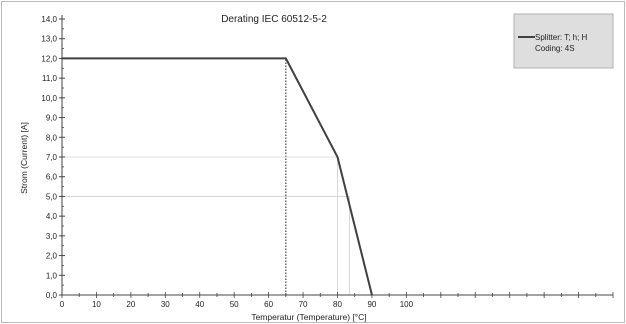 Image resolution: width=626 pixels, height=324 pixels. What do you see at coordinates (52, 295) in the screenshot?
I see `y-tick-label: 0,0` at bounding box center [52, 295].